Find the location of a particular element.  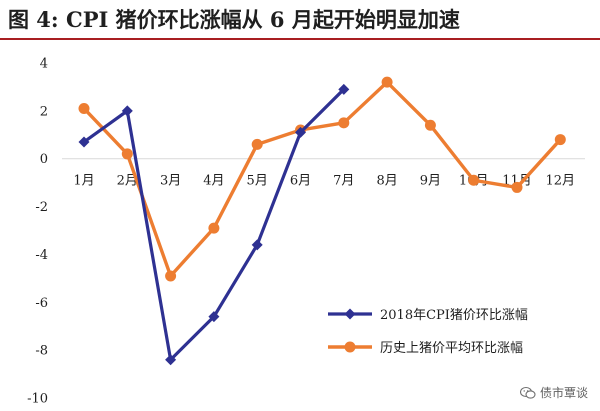

y-tick-label: 2 is located at coordinates (44, 111).